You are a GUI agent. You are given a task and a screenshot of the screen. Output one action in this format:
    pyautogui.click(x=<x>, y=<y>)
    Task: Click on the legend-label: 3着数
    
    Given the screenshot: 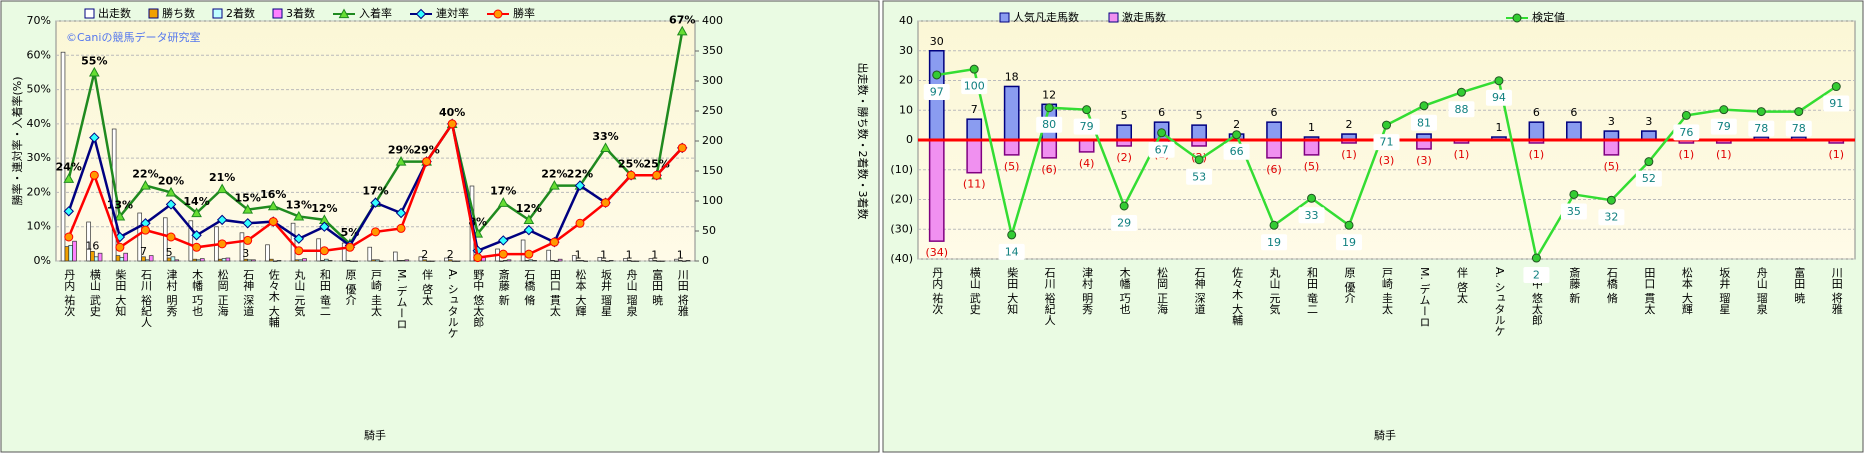 What is the action you would take?
    pyautogui.click(x=300, y=13)
    